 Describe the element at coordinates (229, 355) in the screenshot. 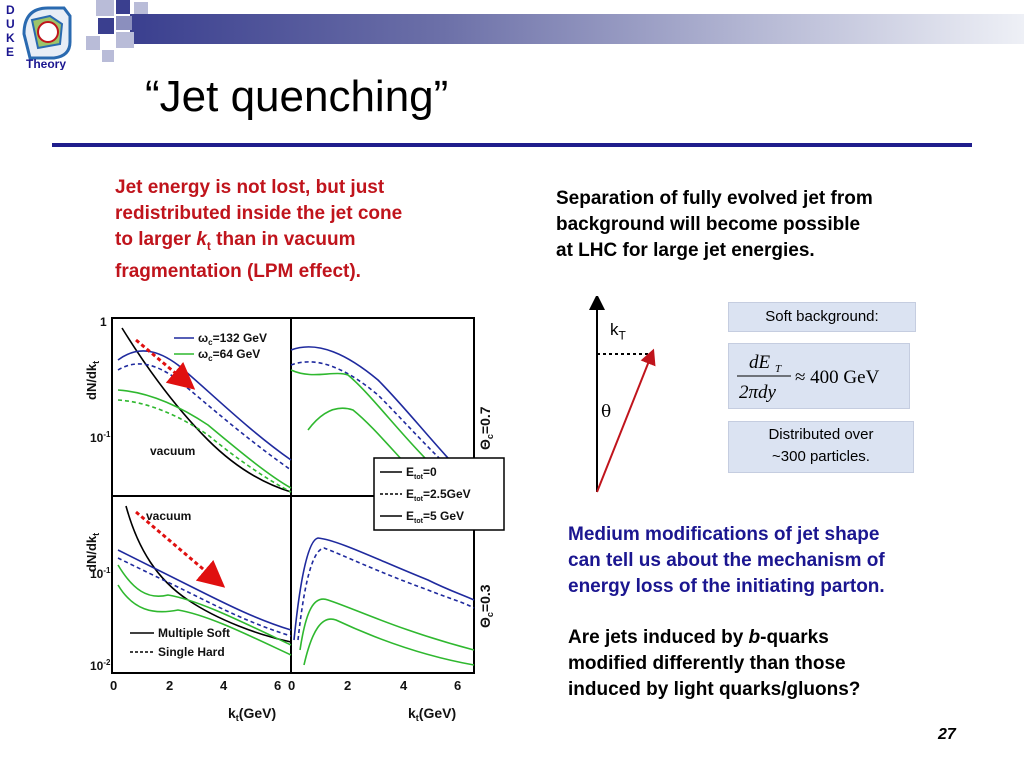

I see `svg-text: ωc=64 GeV` at that location.